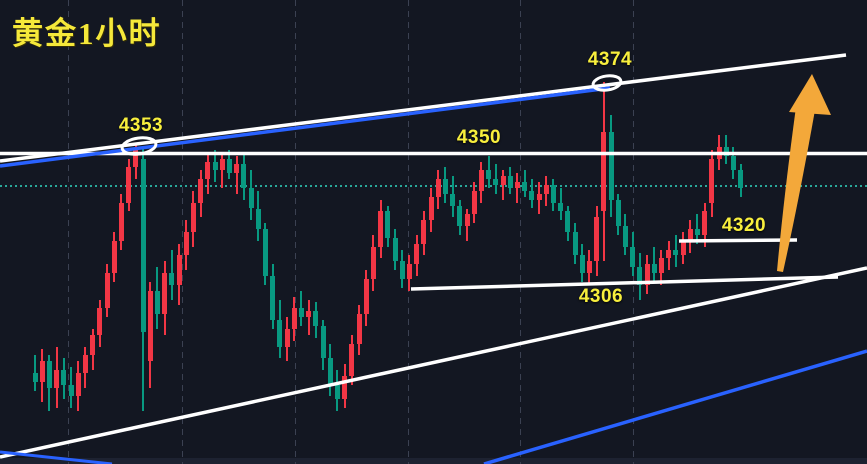  I want to click on label-4350: 4350, so click(479, 137).